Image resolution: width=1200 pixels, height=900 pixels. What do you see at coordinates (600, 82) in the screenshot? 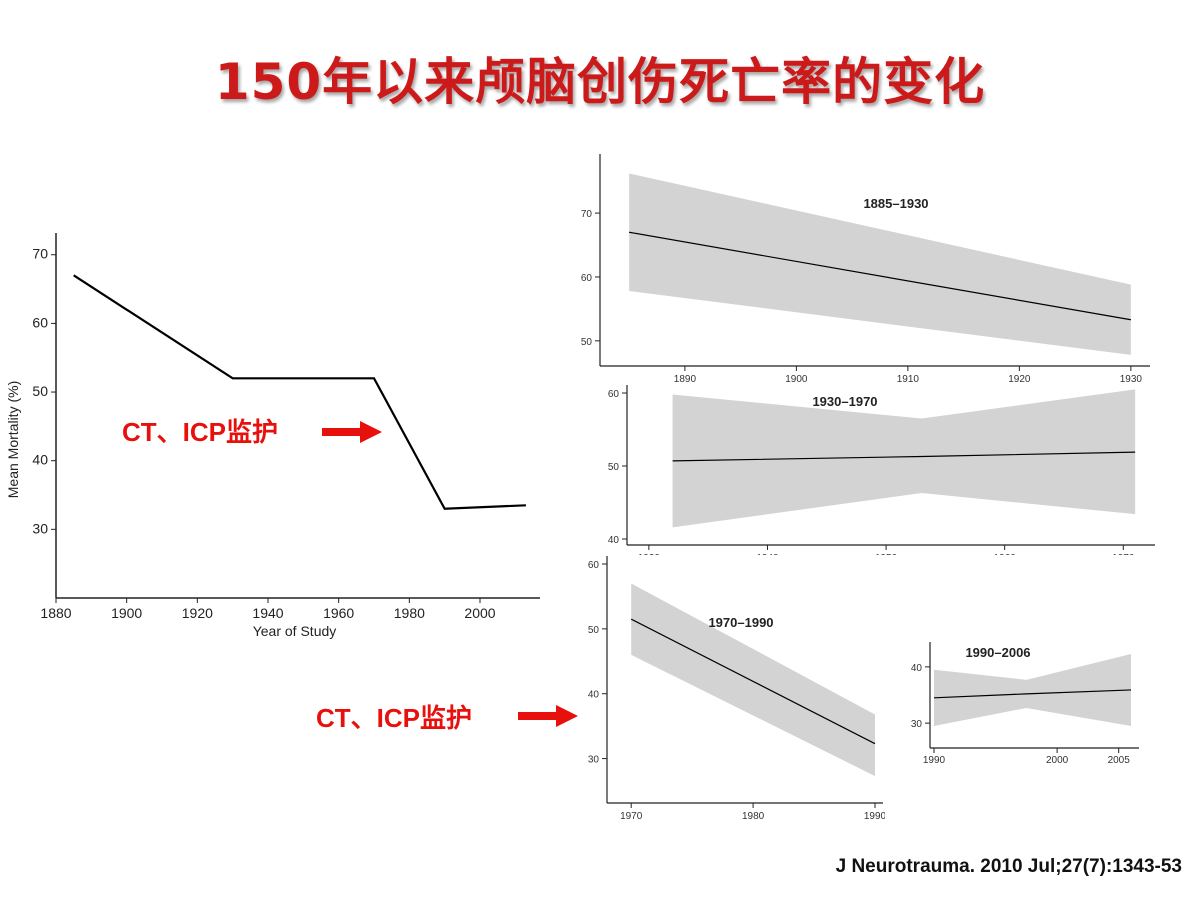
I see `slide-title: 150年以来颅脑创伤死亡率的变化` at bounding box center [600, 82].